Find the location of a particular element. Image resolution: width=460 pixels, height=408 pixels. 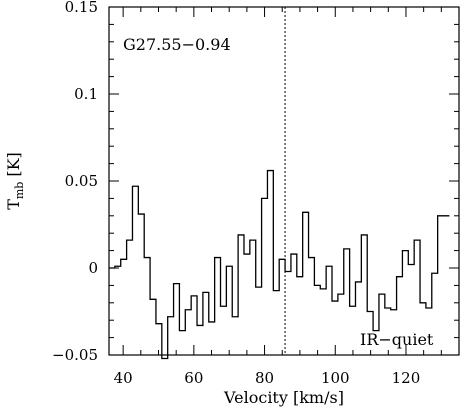

source-label: G27.55−0.94 is located at coordinates (177, 44).